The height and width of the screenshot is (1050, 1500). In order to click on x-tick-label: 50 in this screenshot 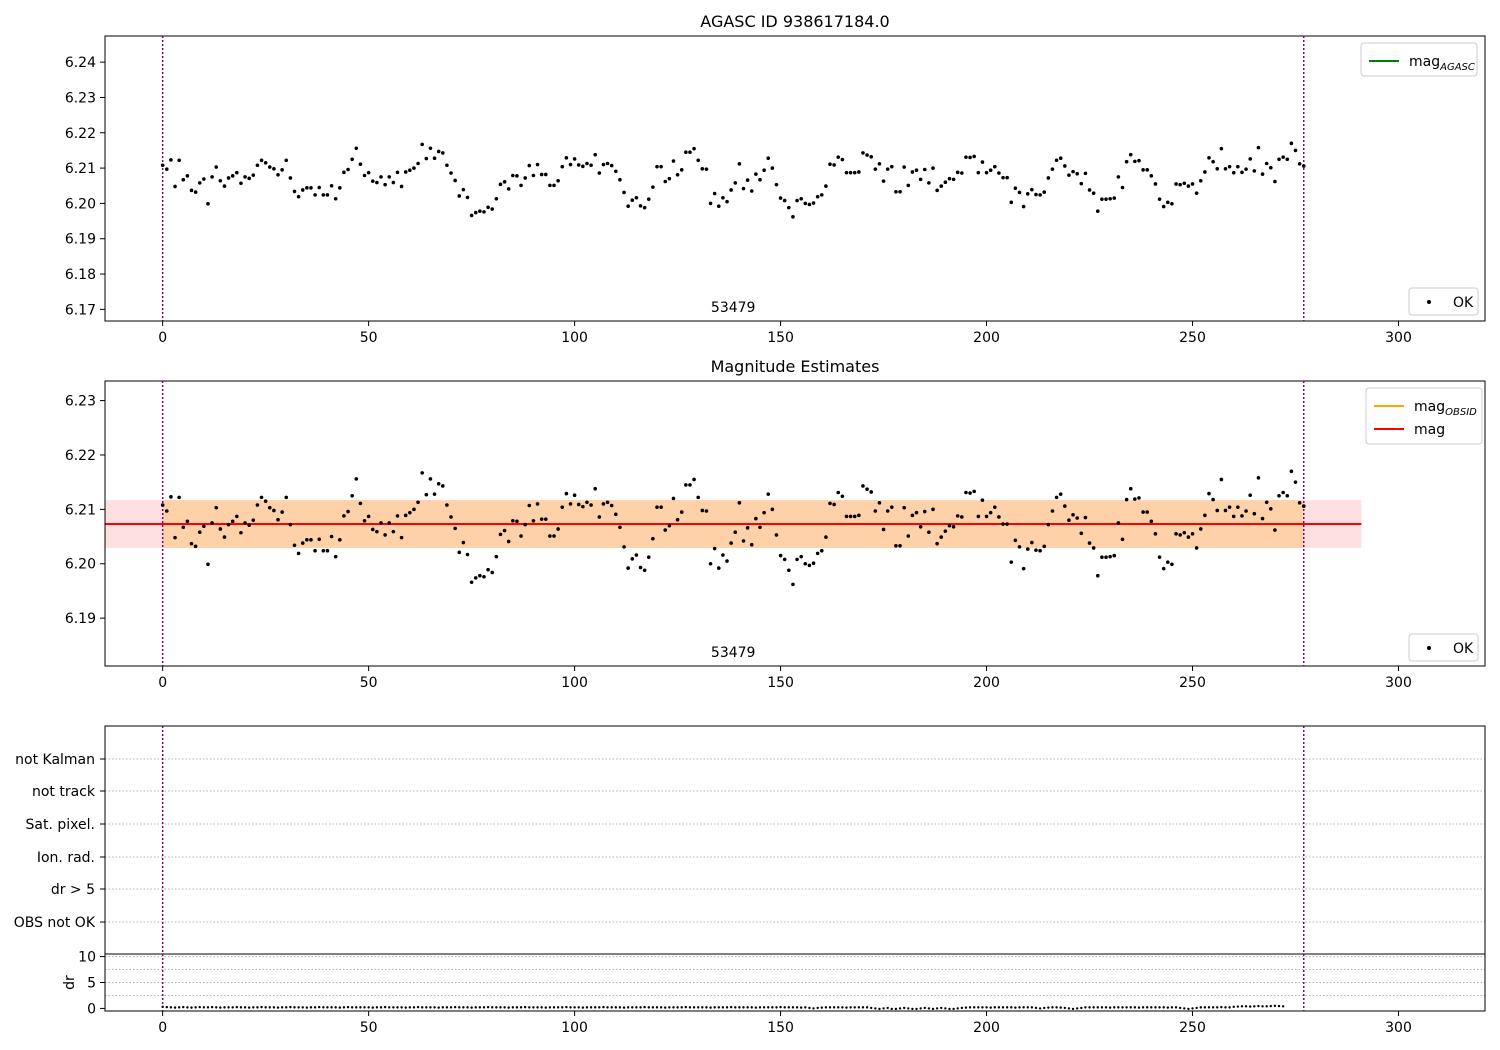, I will do `click(369, 1028)`.